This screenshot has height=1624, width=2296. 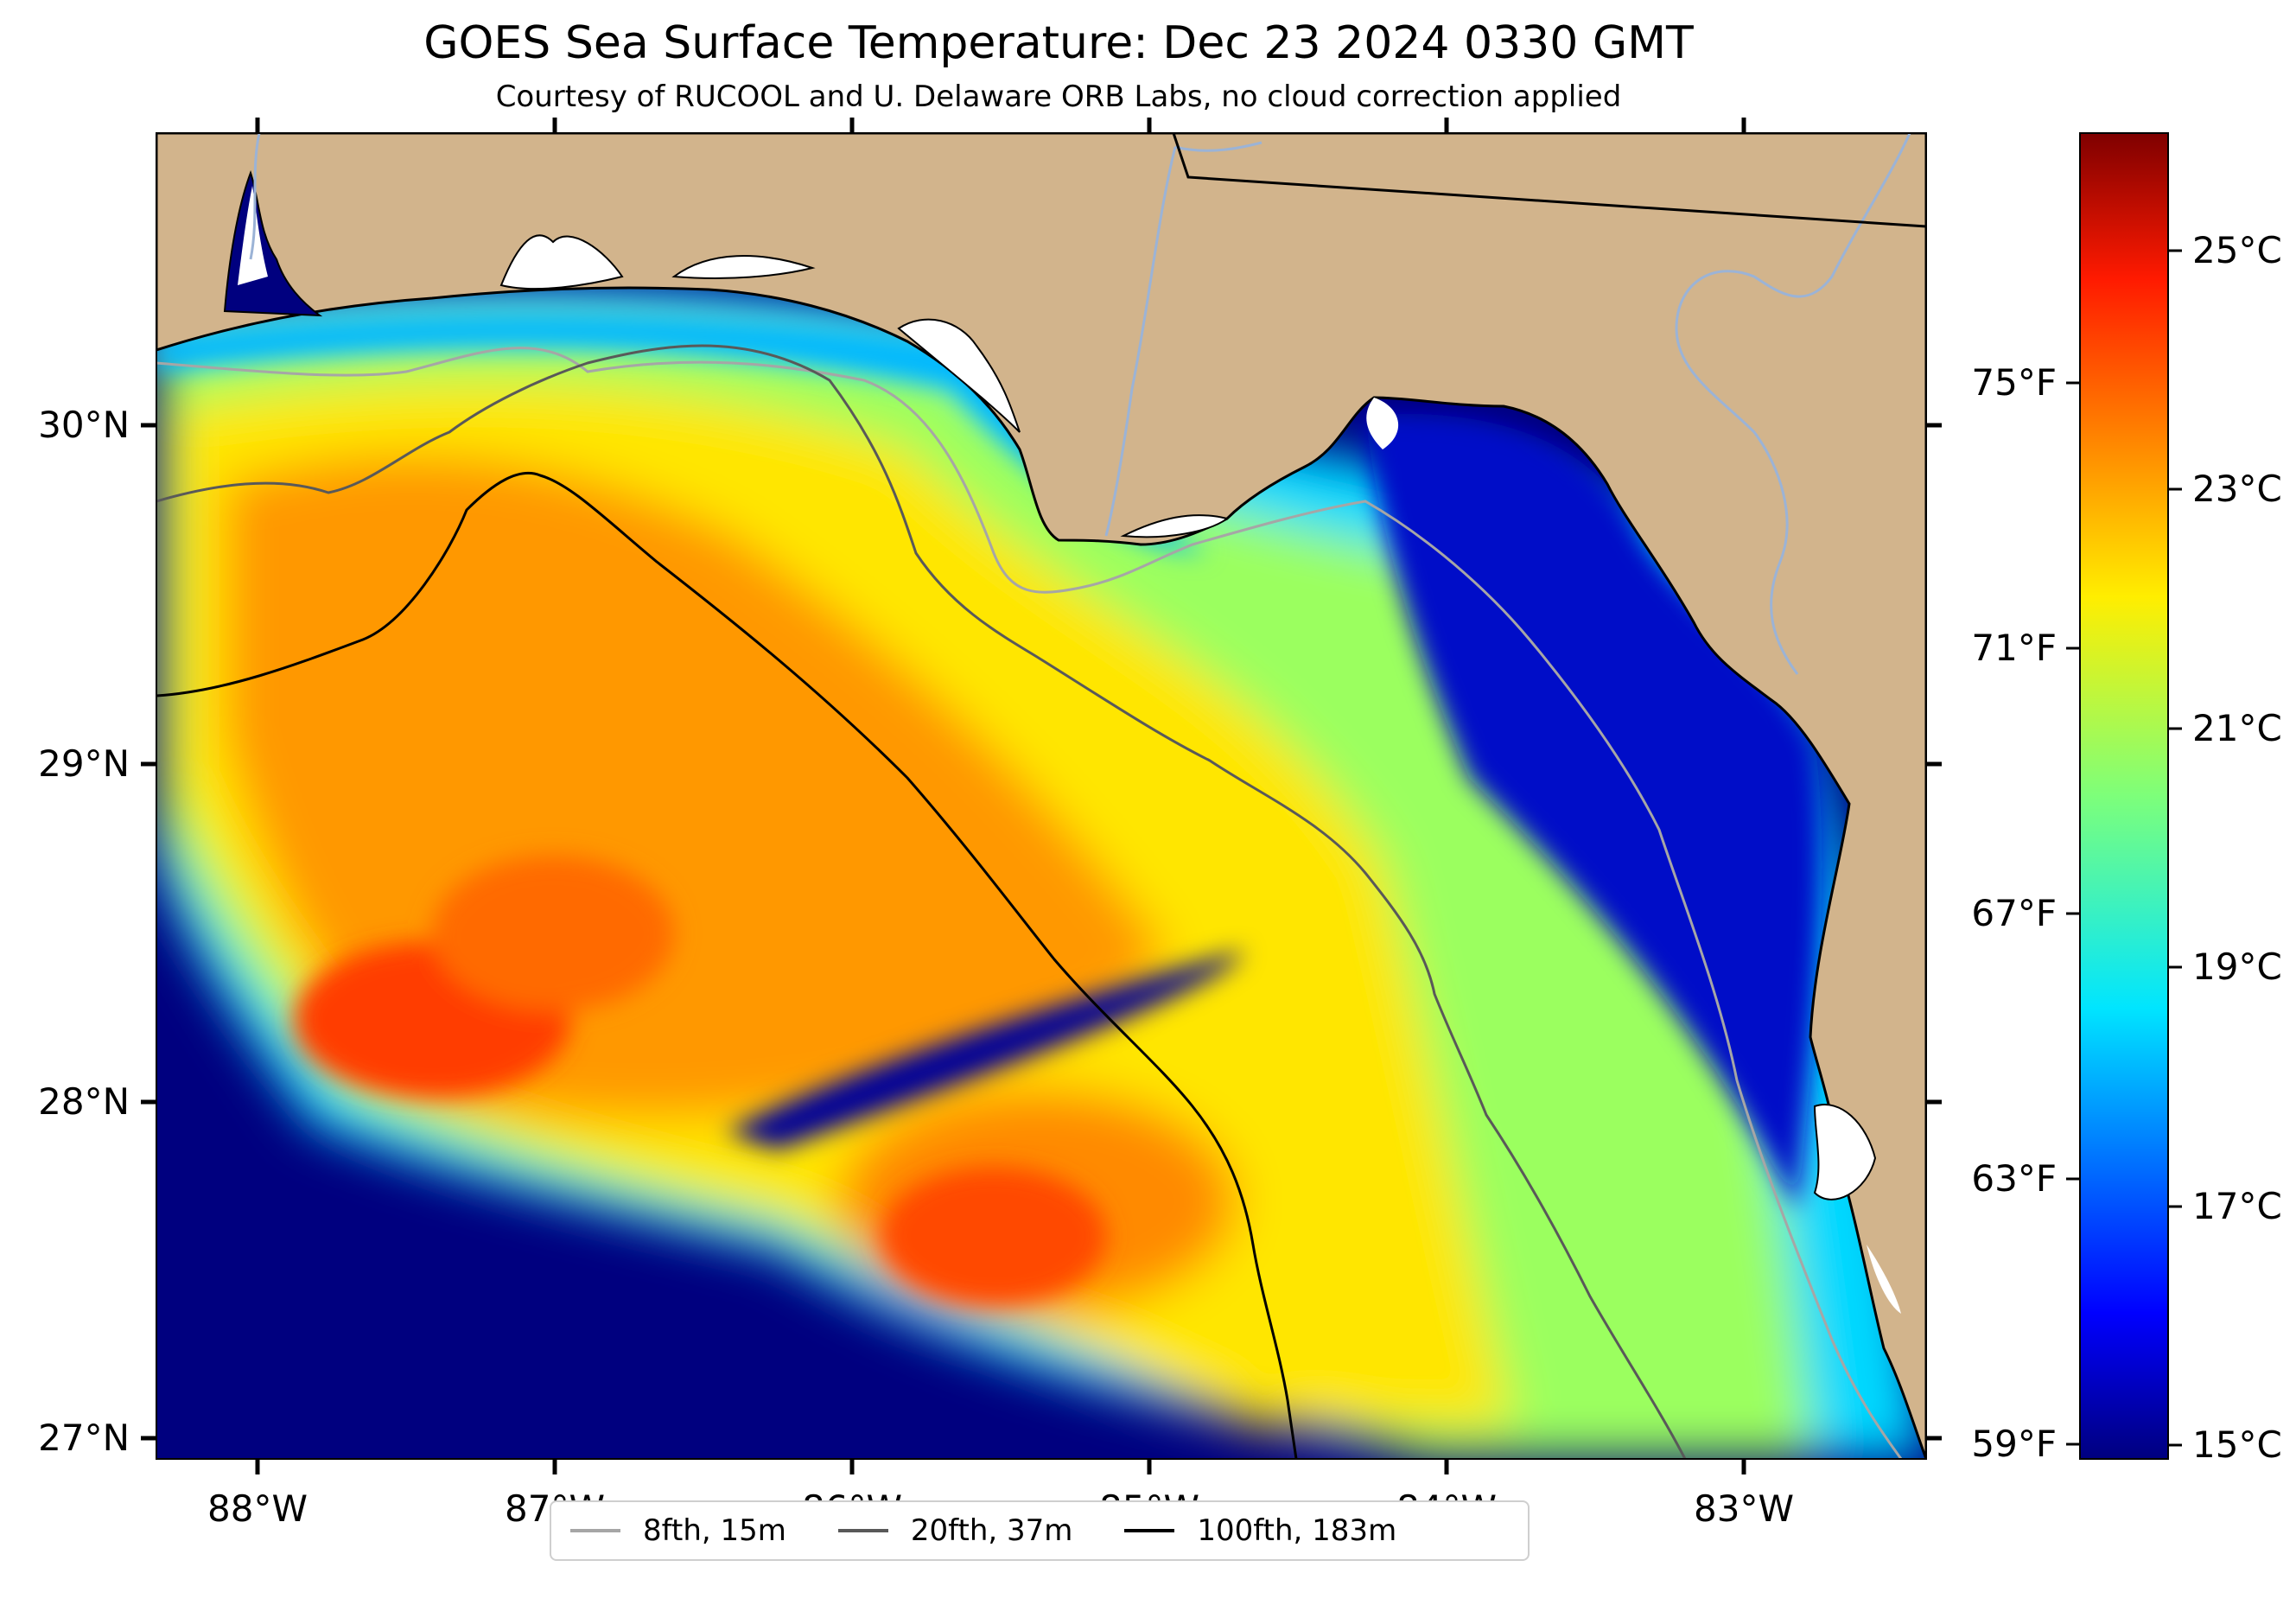 I want to click on colorbar-f-75: 75°F, so click(x=2014, y=383).